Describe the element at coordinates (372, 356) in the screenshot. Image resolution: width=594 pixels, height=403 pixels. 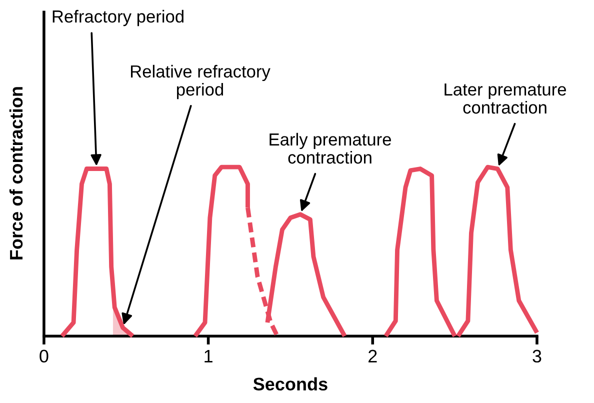
I see `x-tick-label: 2` at that location.